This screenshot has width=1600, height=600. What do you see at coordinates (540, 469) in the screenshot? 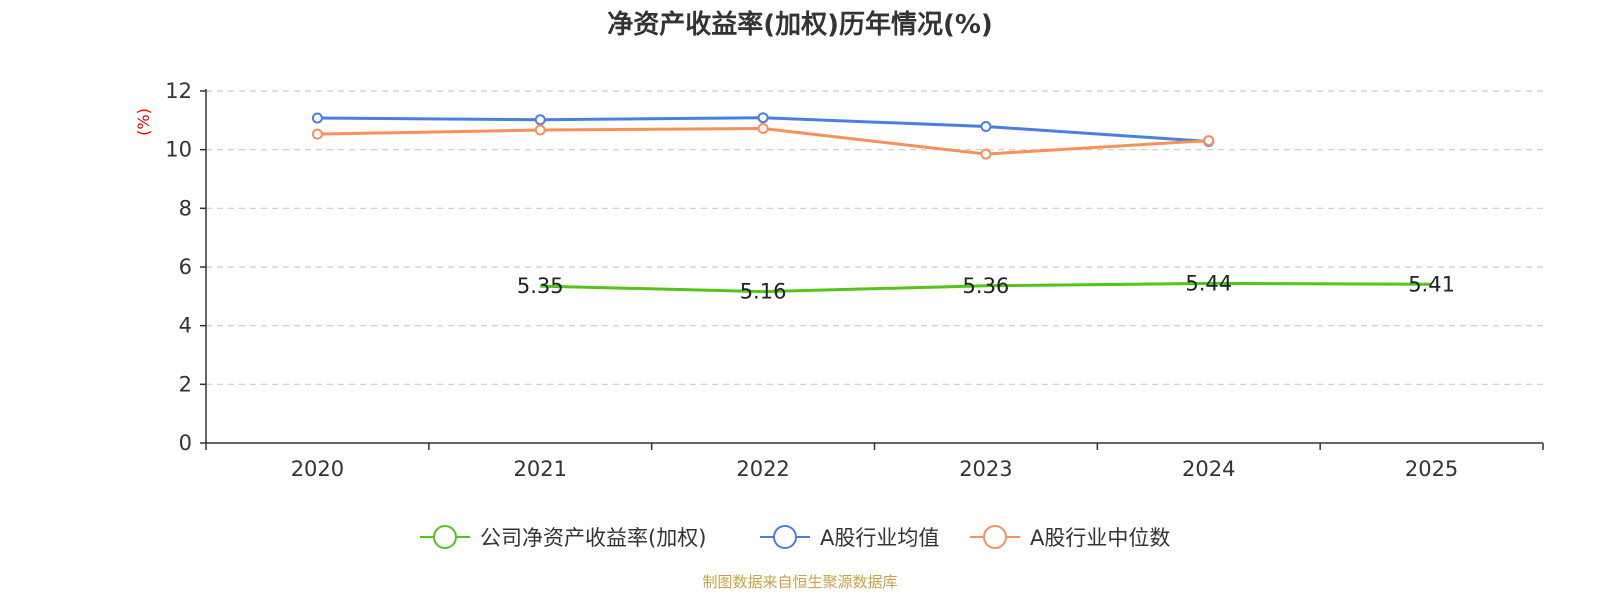
I see `x-tick-label: 2021` at bounding box center [540, 469].